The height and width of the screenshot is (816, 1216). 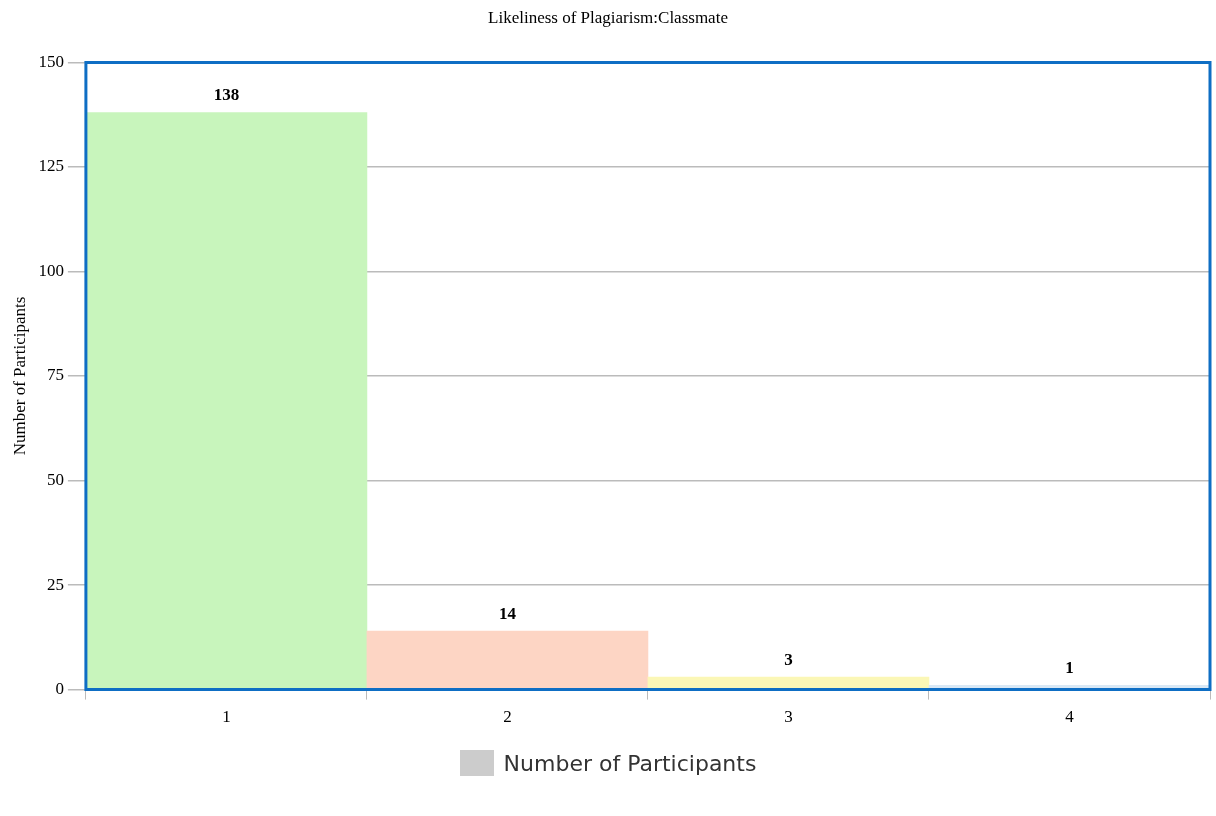 I want to click on data-label: 14, so click(x=507, y=613).